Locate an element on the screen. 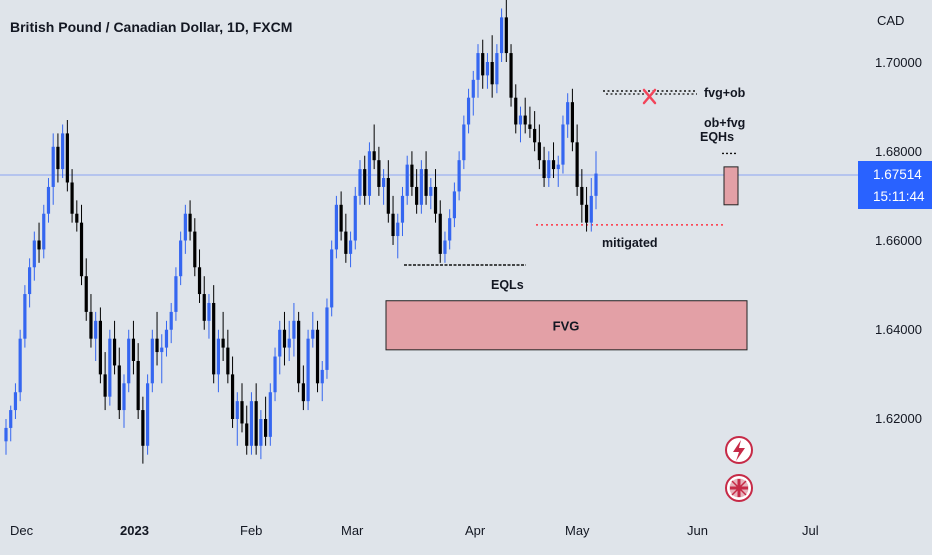 This screenshot has width=932, height=555. time-label: Jun is located at coordinates (697, 530).